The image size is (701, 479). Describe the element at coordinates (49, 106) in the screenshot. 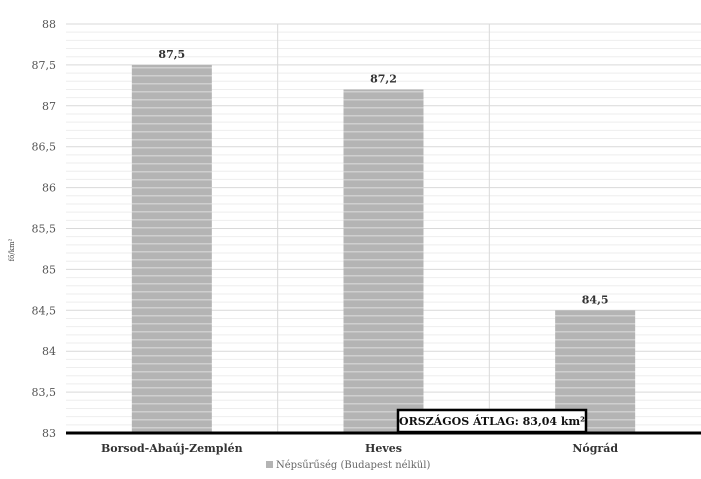

I see `y-tick-label: 87` at that location.